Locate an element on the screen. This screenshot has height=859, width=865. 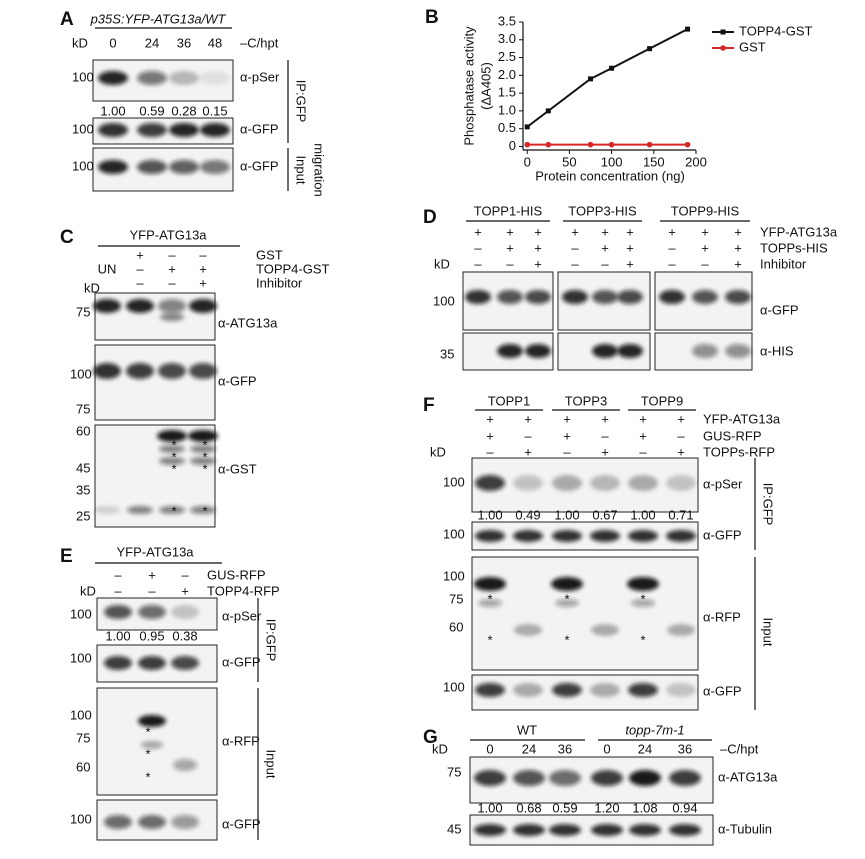
marker: 45 is located at coordinates (83, 467).